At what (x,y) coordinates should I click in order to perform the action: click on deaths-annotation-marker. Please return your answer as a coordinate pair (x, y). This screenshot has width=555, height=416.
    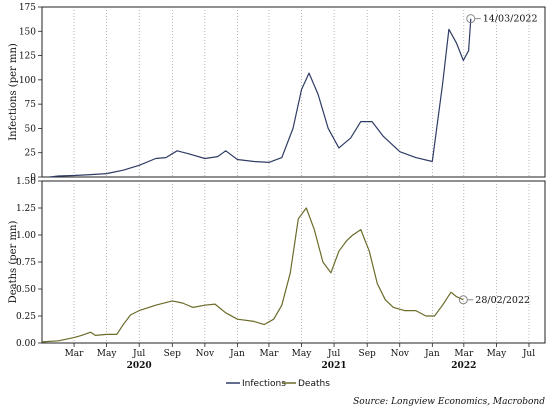
    Looking at the image, I should click on (463, 300).